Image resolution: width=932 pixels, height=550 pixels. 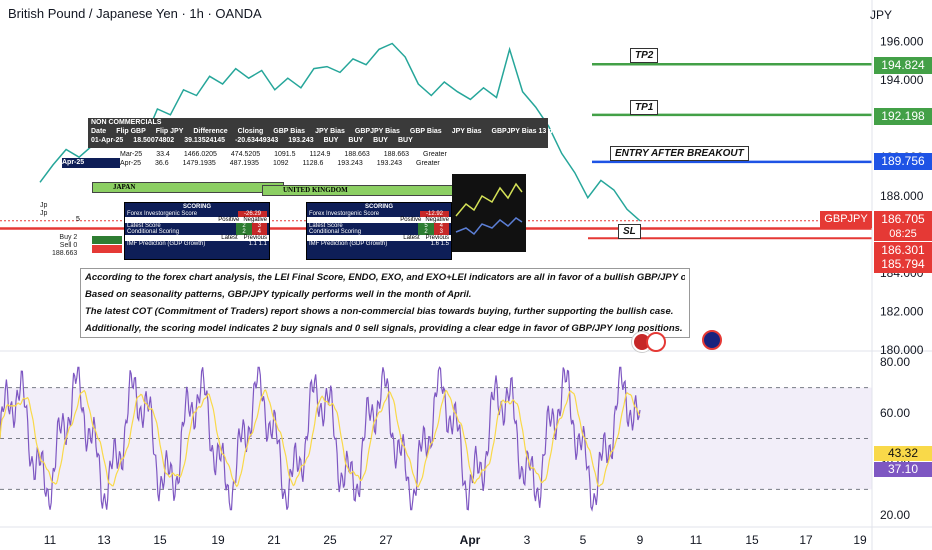 I want to click on cot-cell: 188.663, so click(x=396, y=154).